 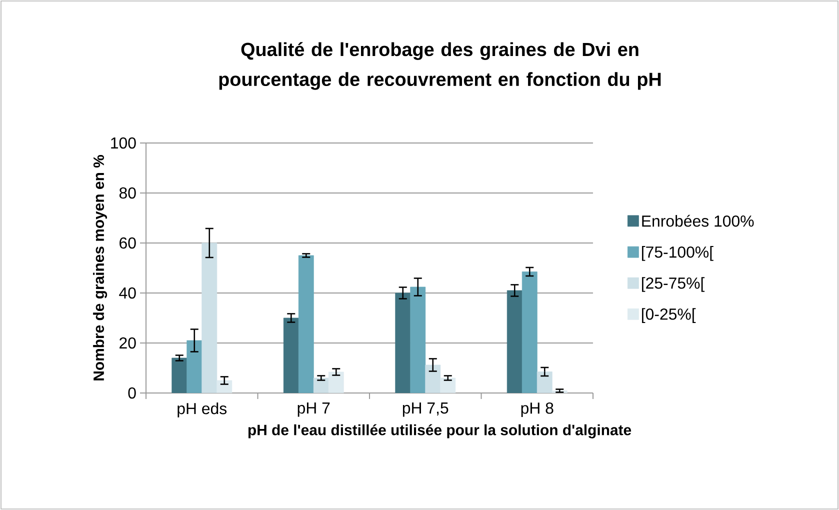 What do you see at coordinates (314, 409) in the screenshot?
I see `x-tick-label: pH 7` at bounding box center [314, 409].